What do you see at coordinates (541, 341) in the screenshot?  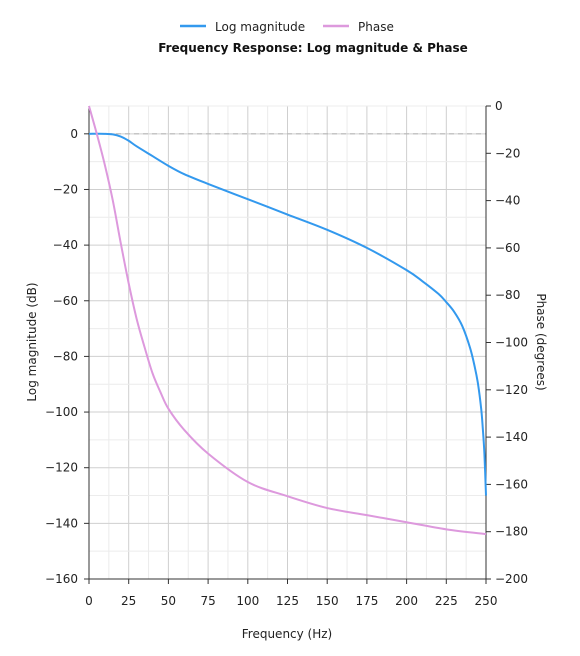 I see `y-right-axis-label: Phase (degrees)` at bounding box center [541, 341].